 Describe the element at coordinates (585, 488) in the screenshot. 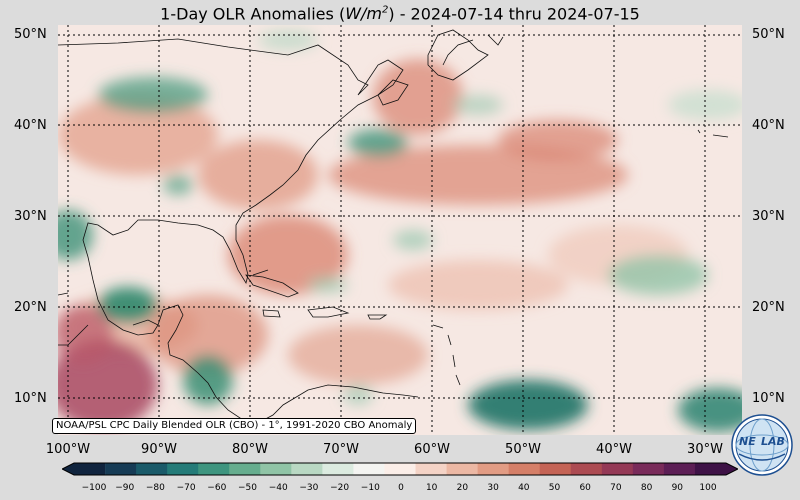

I see `colorbar-tick-label: 60` at that location.